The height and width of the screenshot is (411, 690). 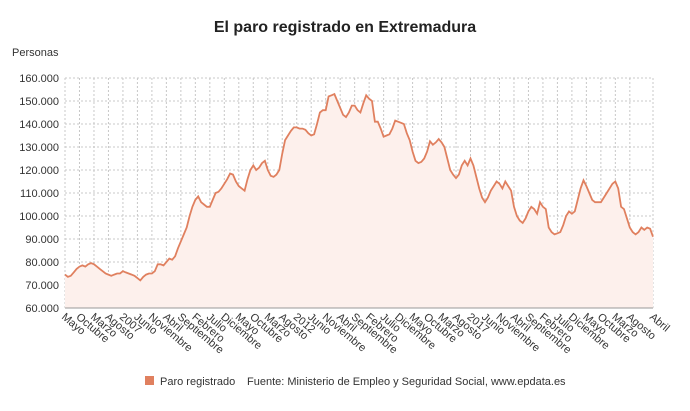 What do you see at coordinates (39, 217) in the screenshot?
I see `y-tick-label: 100.000` at bounding box center [39, 217].